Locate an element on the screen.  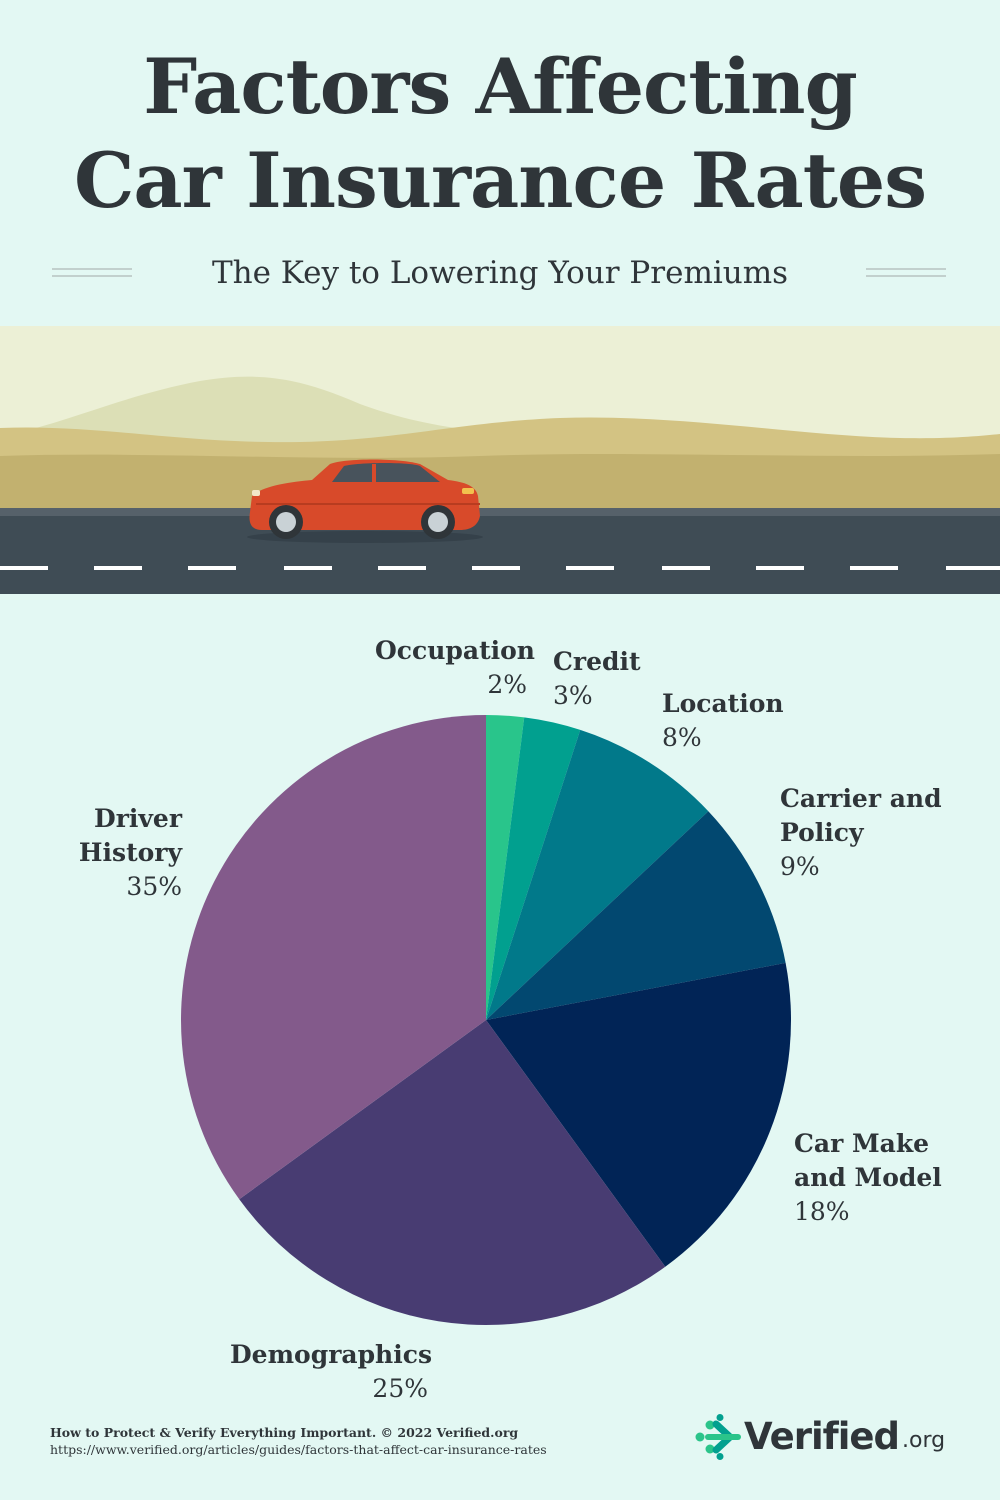
pie-slice-location is located at coordinates (597, 874).